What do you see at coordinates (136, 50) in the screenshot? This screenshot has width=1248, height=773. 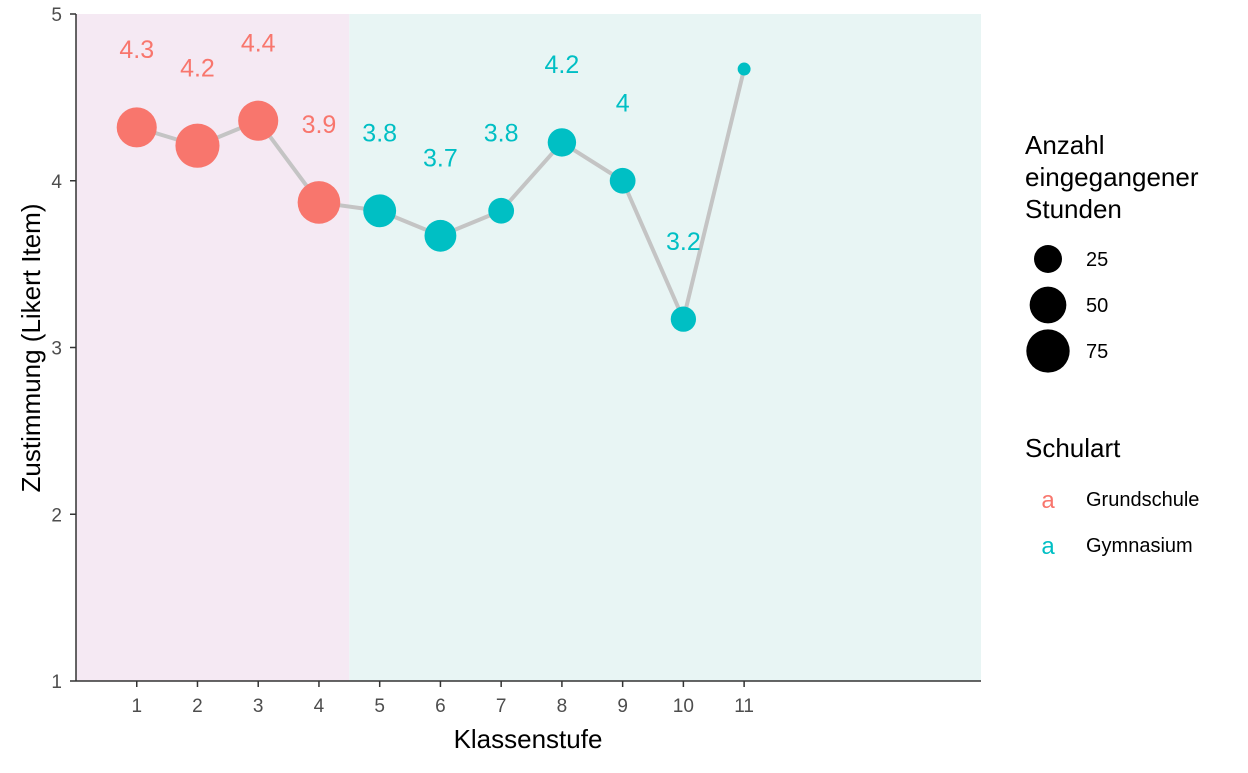 I see `data-label: 4.3` at bounding box center [136, 50].